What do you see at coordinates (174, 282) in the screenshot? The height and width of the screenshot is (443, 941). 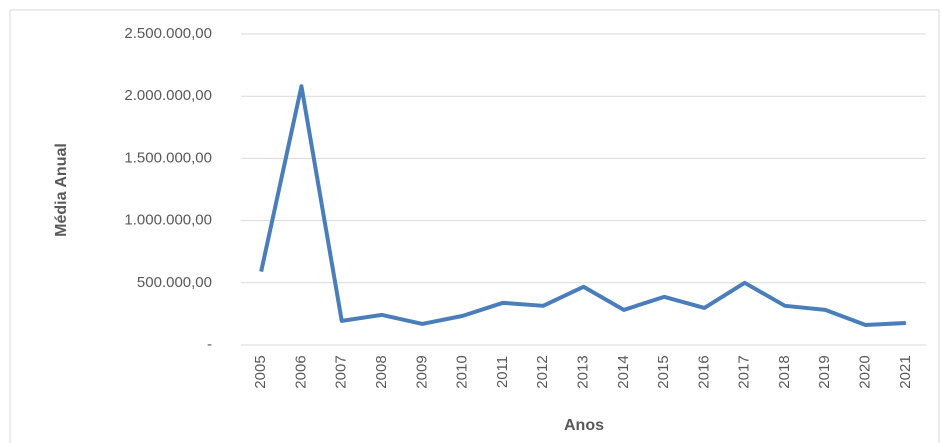 I see `y-tick-label: 500.000,00` at bounding box center [174, 282].